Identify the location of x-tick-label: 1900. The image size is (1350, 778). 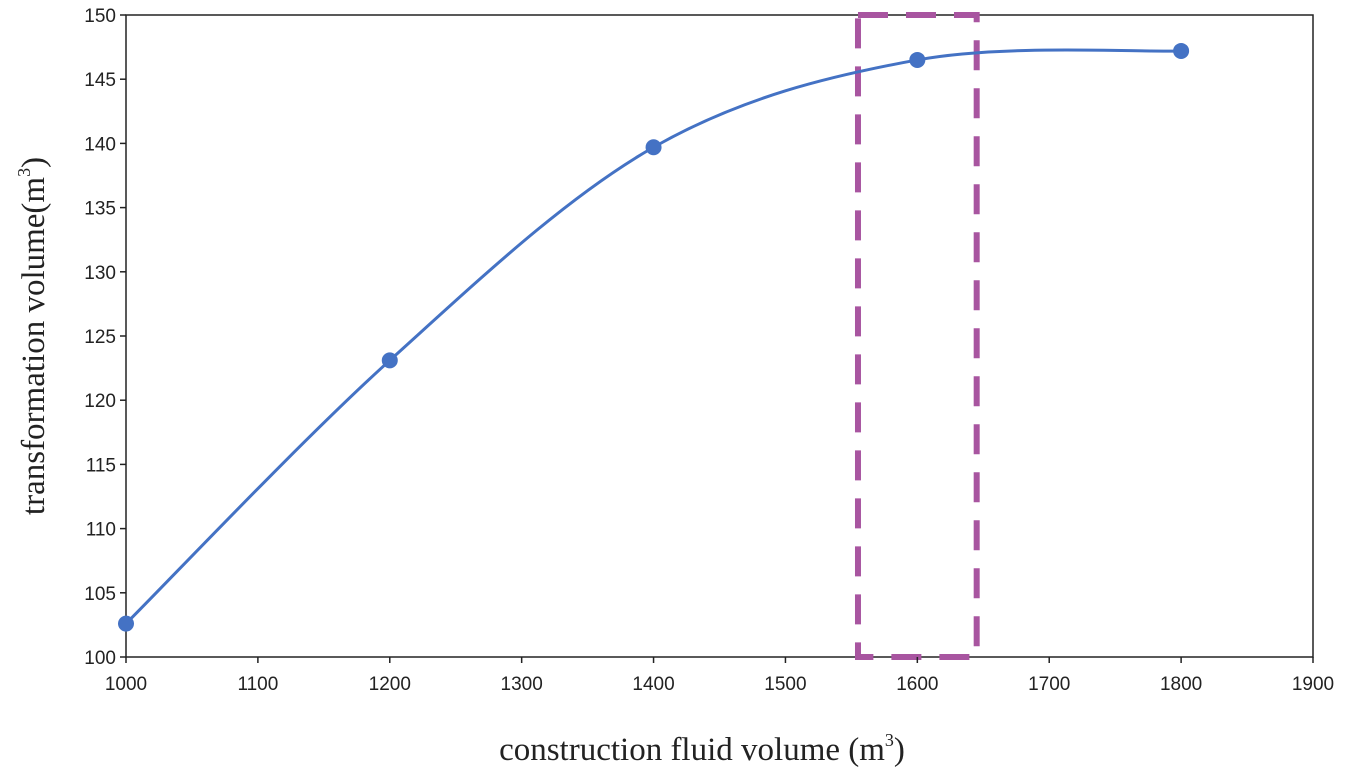
(1313, 684).